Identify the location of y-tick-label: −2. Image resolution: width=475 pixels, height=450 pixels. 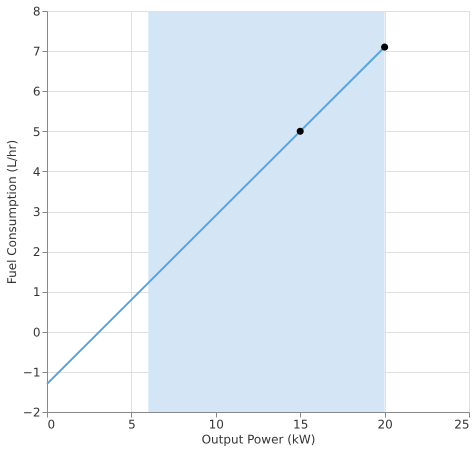
(31, 413).